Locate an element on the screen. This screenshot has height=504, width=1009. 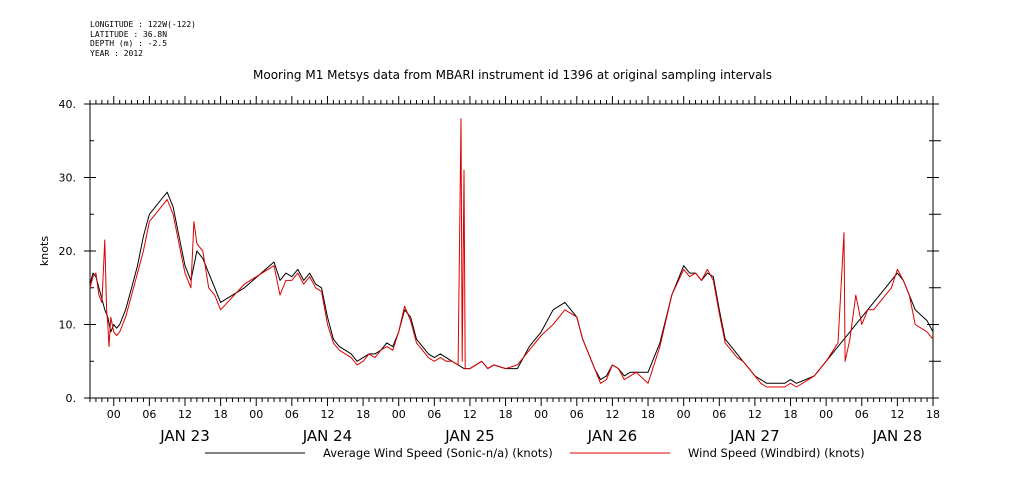
x-day-label: JAN 24 is located at coordinates (327, 436).